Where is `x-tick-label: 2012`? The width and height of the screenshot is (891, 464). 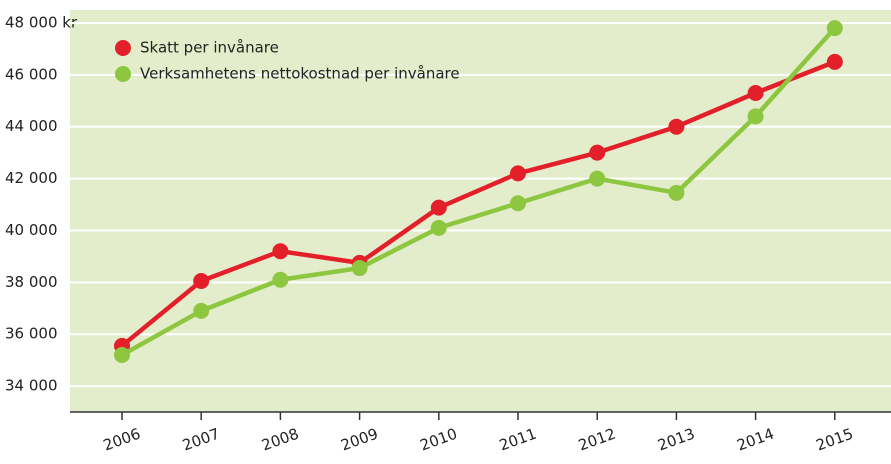 x-tick-label: 2012 is located at coordinates (597, 440).